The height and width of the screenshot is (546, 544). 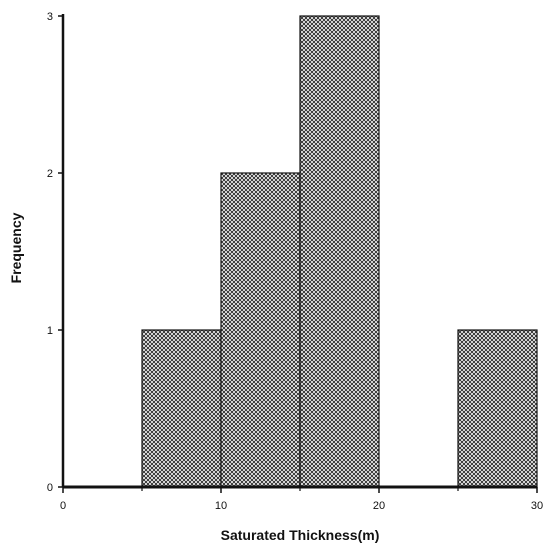 What do you see at coordinates (537, 506) in the screenshot?
I see `x-tick-label: 30` at bounding box center [537, 506].